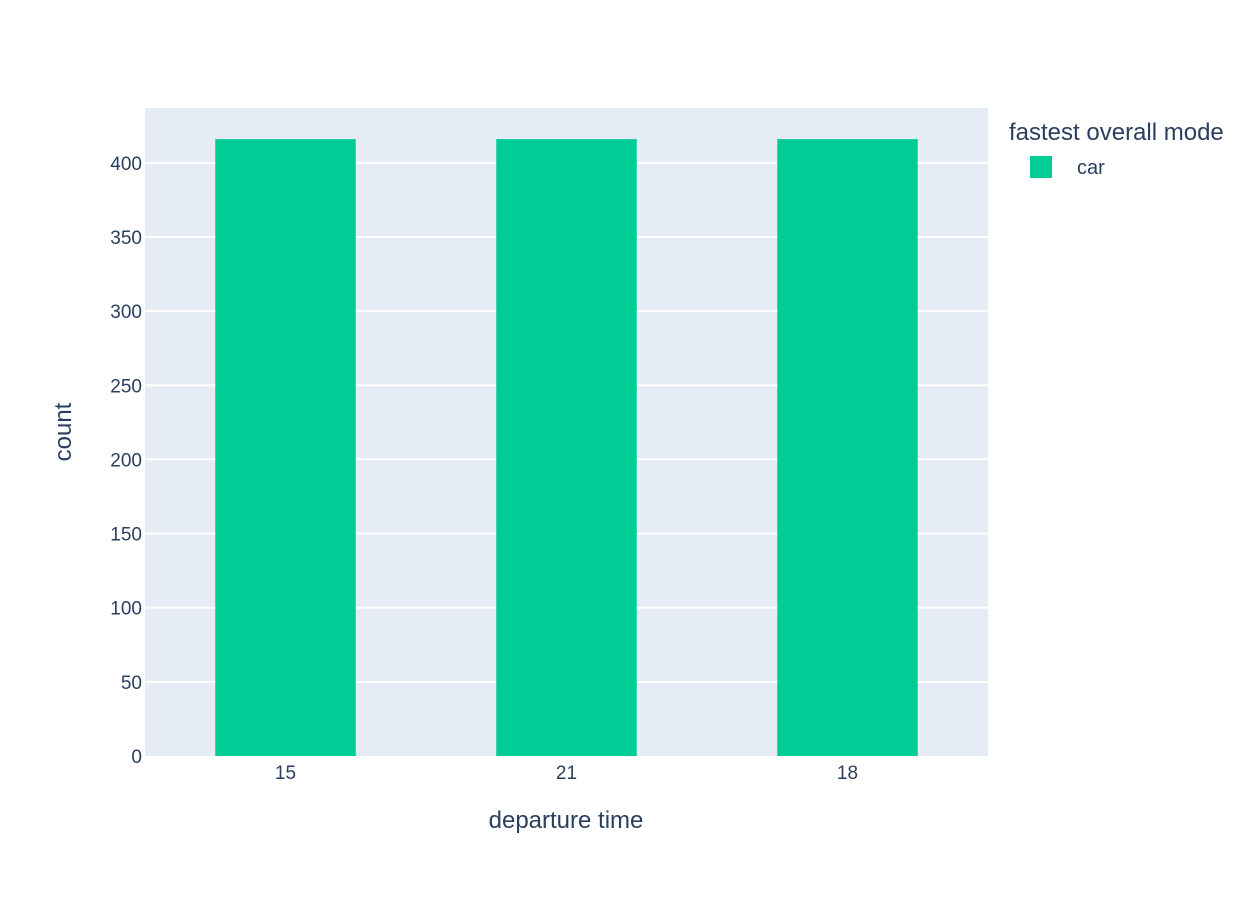  I want to click on x-axis-tick-labels: 15 21 18, so click(566, 773).